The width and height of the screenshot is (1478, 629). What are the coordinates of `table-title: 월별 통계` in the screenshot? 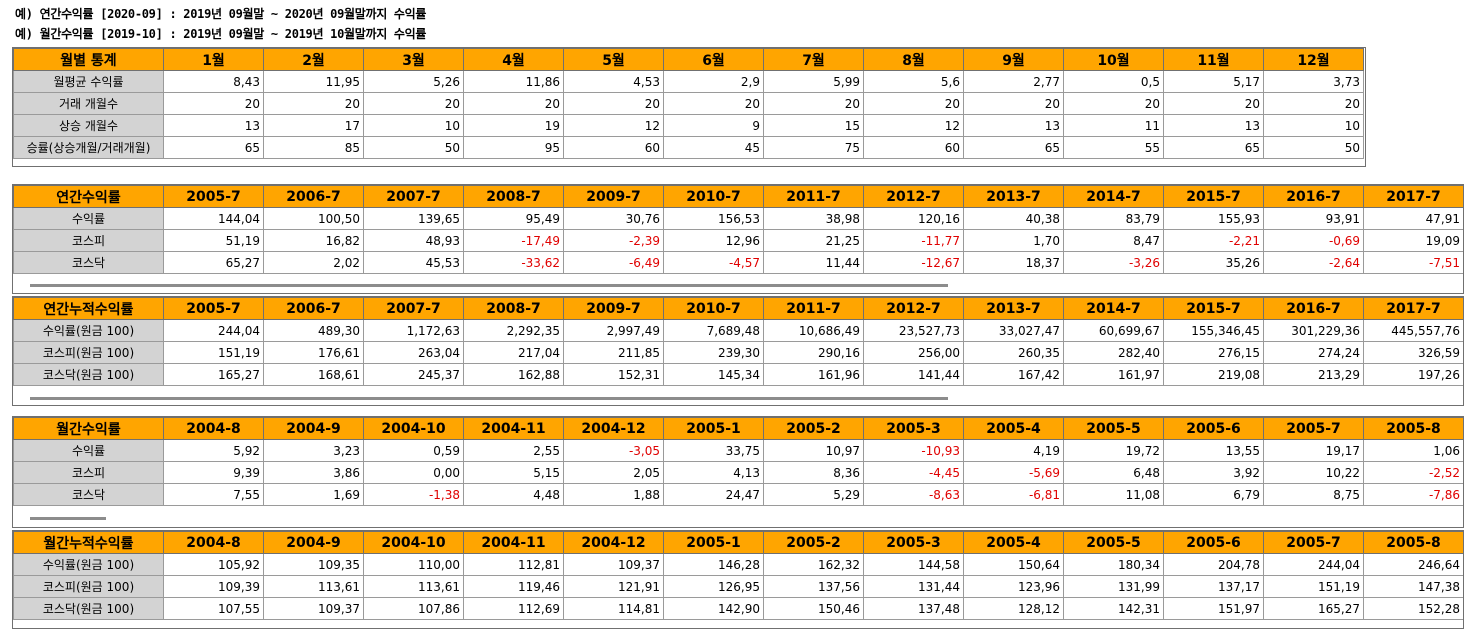 It's located at (88, 59).